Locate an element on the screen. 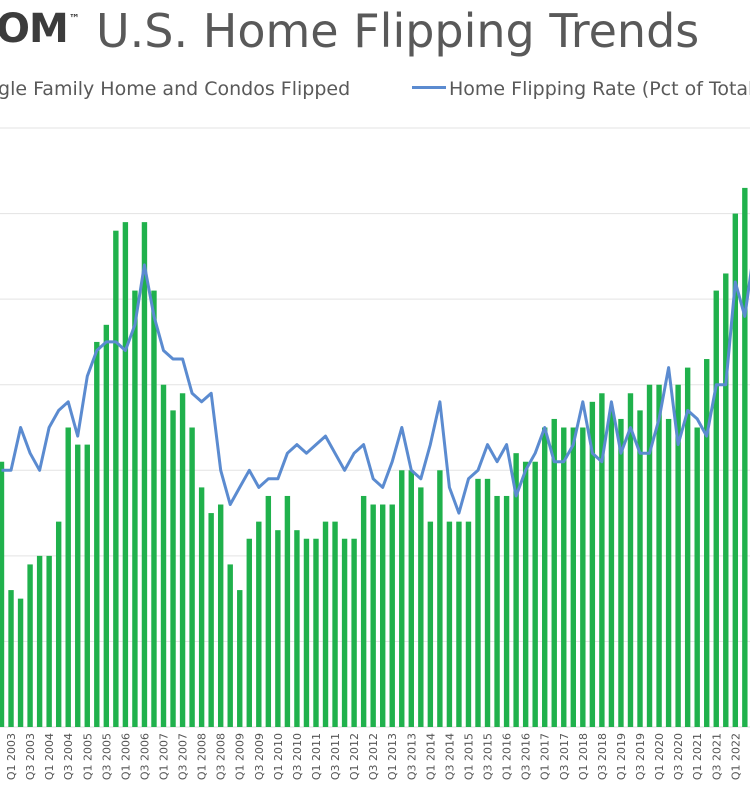  bar-q4-2010 is located at coordinates (306, 632).